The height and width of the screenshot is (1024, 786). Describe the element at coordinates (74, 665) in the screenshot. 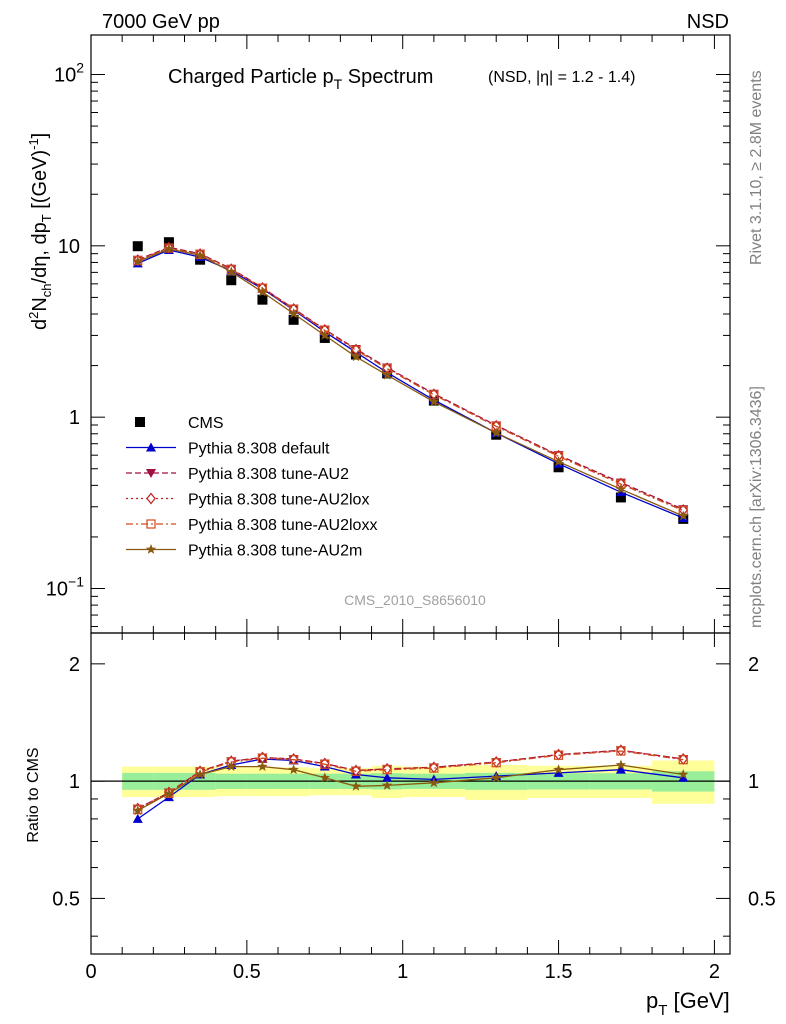

I see `y-tick-label: 2` at that location.